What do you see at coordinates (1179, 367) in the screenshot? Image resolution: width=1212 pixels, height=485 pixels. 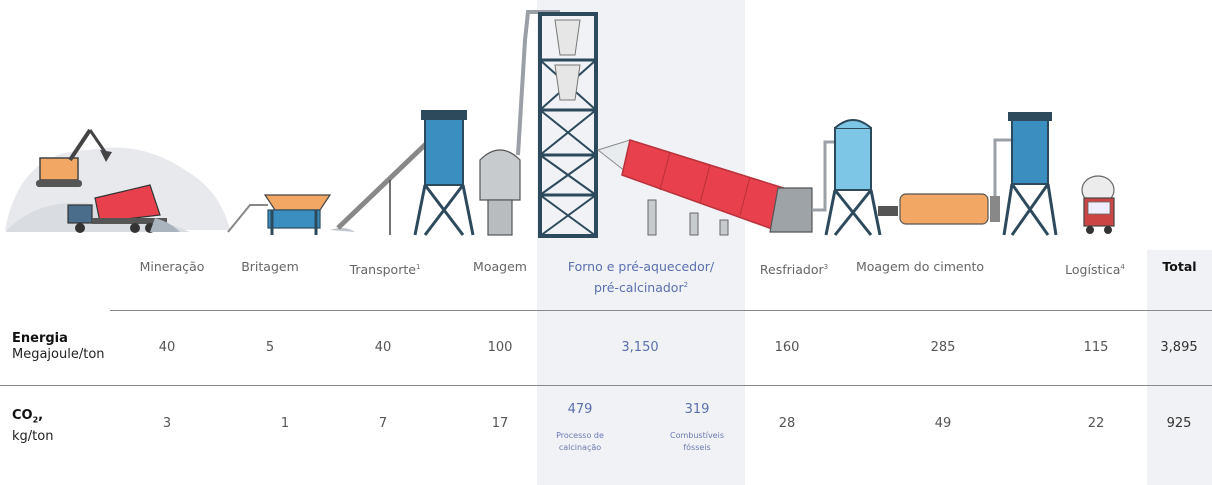 I see `total-highlight-column` at bounding box center [1179, 367].